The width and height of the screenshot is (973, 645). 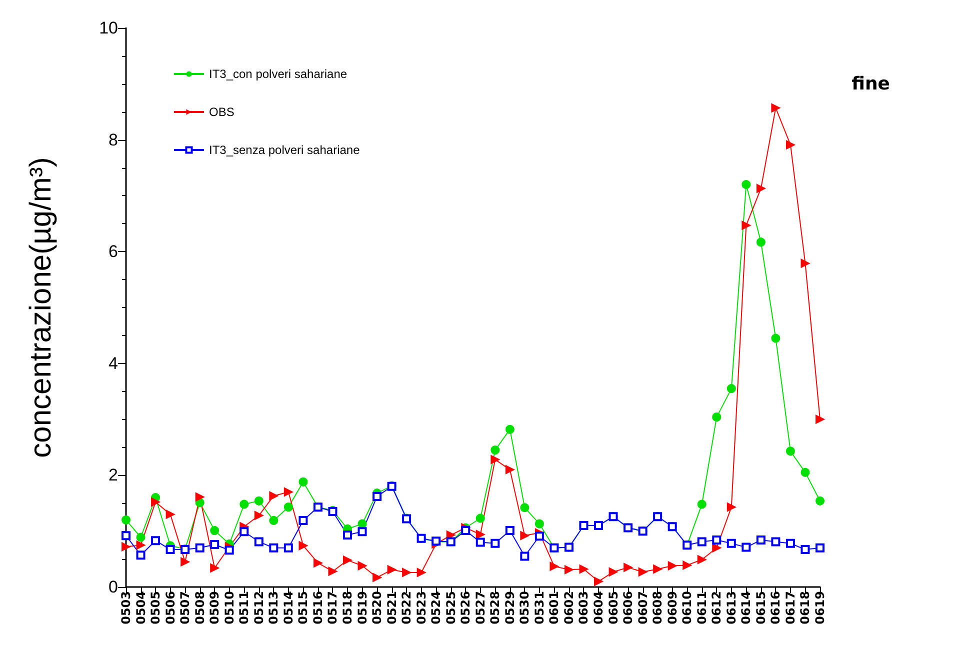 I want to click on x-tick-label: 0513, so click(x=273, y=607).